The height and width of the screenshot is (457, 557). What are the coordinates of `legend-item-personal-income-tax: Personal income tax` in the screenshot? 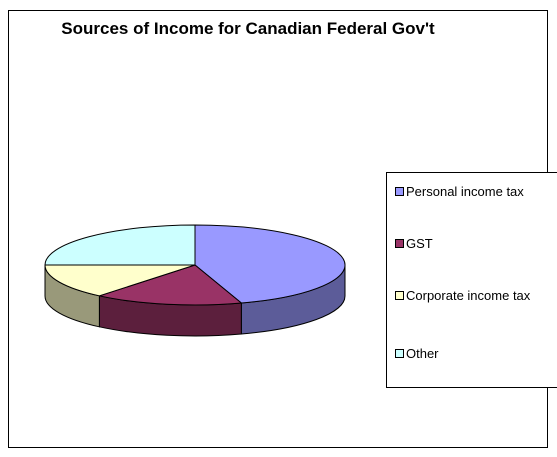 It's located at (474, 192).